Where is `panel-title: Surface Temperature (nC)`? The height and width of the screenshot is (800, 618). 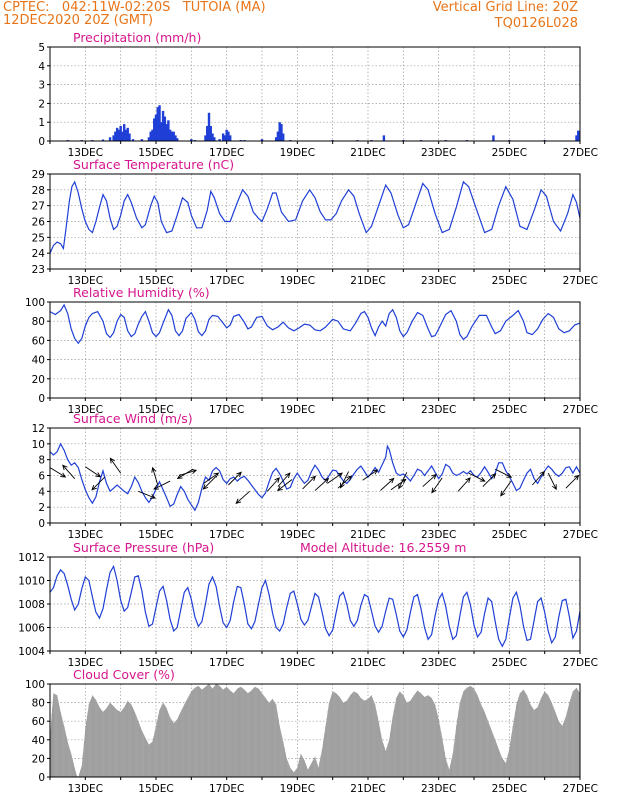 panel-title: Surface Temperature (nC) is located at coordinates (153, 164).